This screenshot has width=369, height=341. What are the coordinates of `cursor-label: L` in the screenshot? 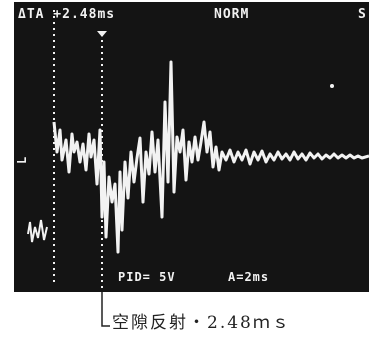 It's located at (22, 160).